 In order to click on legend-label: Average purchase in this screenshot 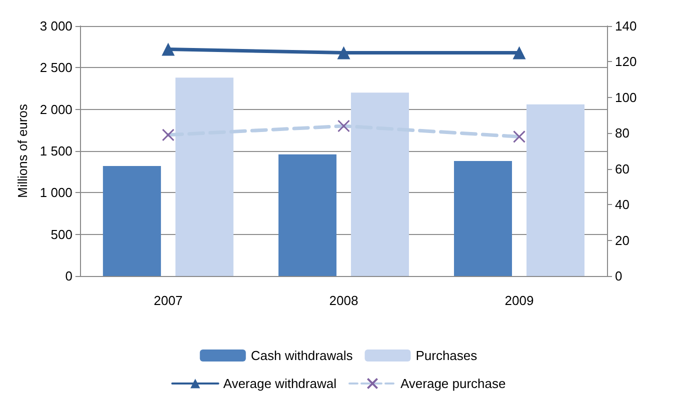, I will do `click(453, 383)`.